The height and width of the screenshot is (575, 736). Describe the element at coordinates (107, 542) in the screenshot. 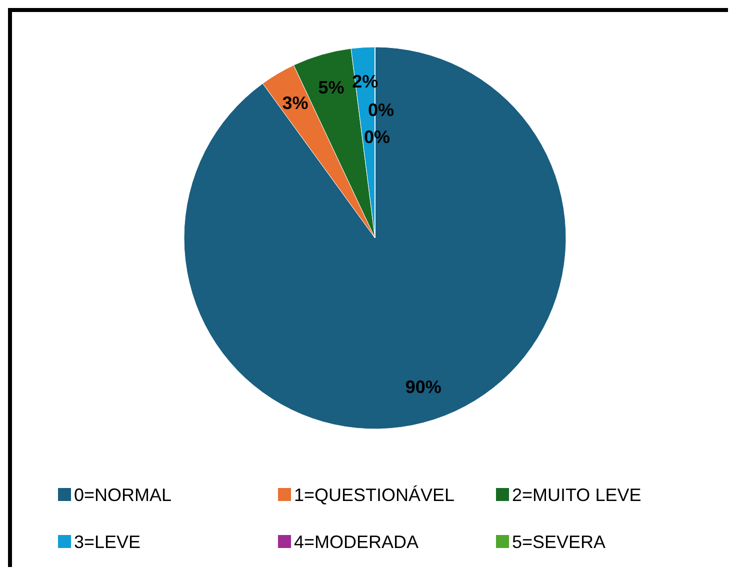

I see `legend-label: 3=LEVE` at that location.